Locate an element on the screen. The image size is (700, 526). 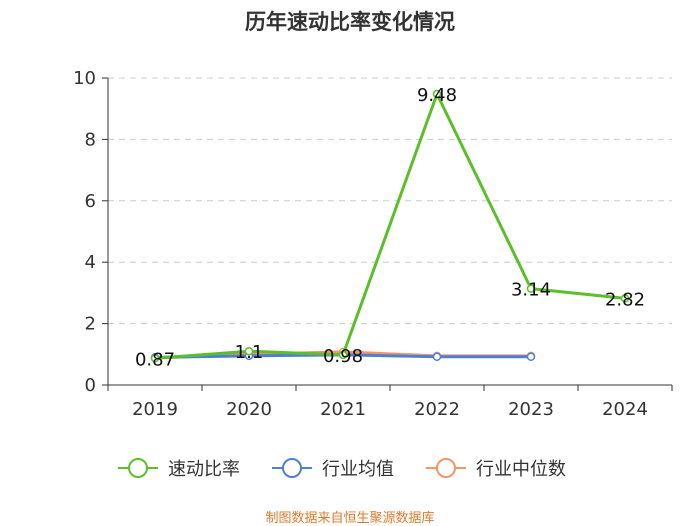
y-tick-label: 10 is located at coordinates (84, 78).